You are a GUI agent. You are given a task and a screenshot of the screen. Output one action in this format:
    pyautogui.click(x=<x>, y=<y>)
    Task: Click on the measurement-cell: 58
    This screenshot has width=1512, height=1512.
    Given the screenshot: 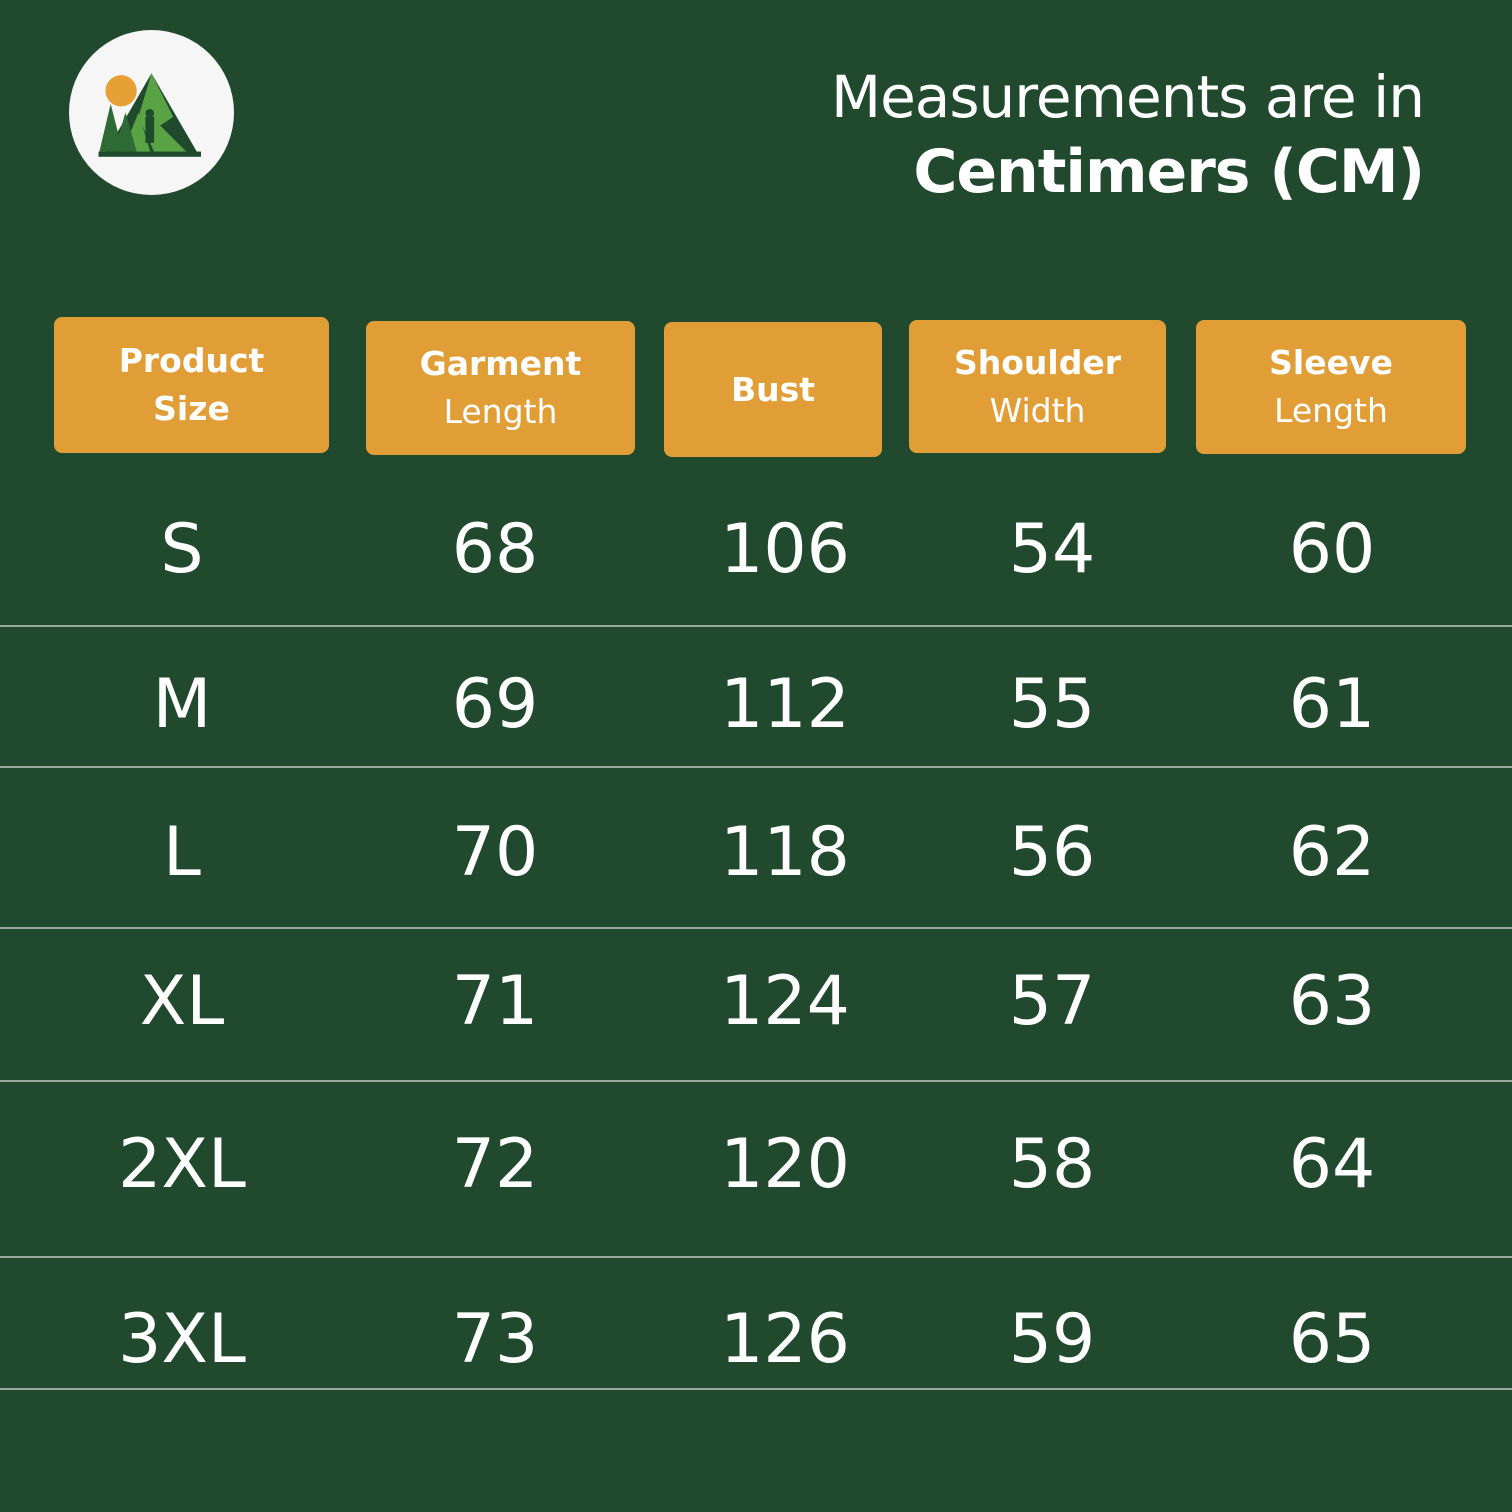 What is the action you would take?
    pyautogui.click(x=1052, y=1164)
    